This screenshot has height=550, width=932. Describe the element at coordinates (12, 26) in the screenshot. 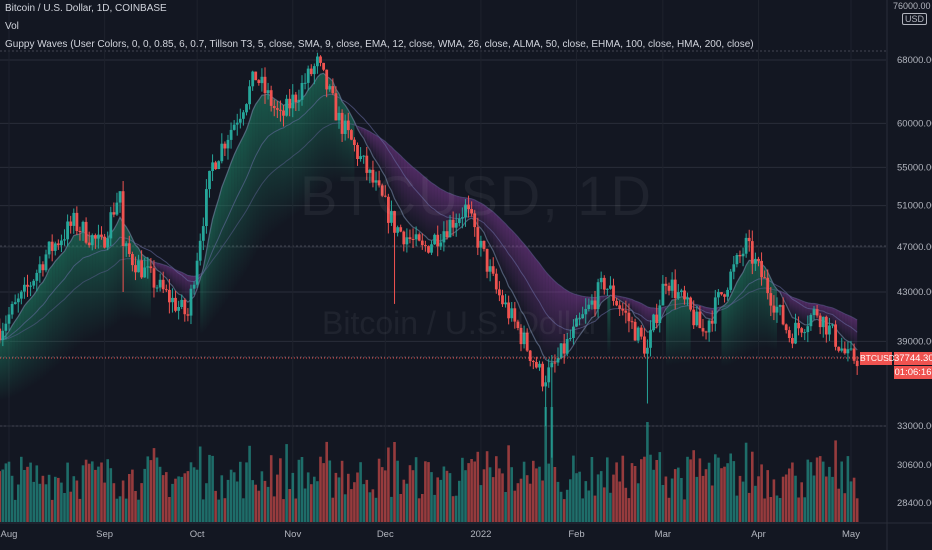

I see `volume-legend: Vol` at that location.